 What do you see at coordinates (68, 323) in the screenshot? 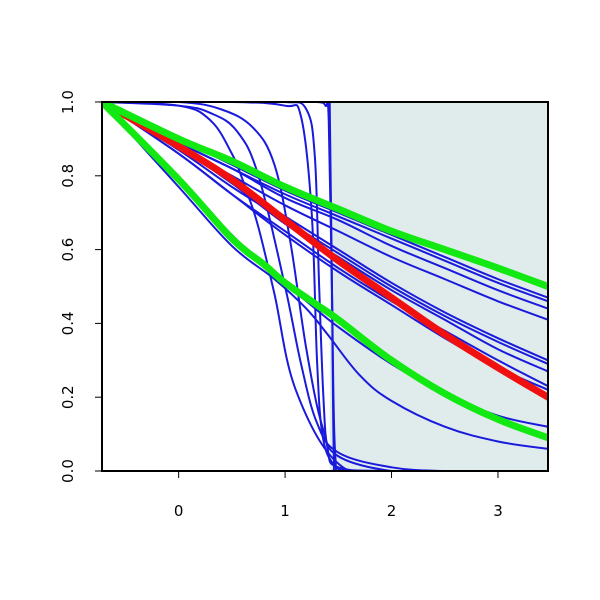
I see `y-tick-label-2: 0.4` at bounding box center [68, 323].